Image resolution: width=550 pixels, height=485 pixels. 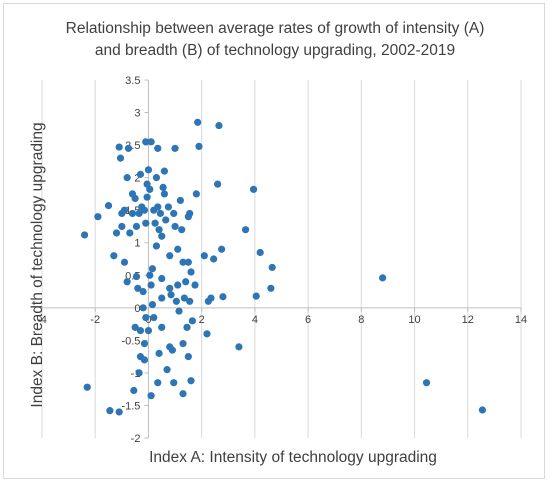 I want to click on x-tick-label: 4, so click(x=255, y=320).